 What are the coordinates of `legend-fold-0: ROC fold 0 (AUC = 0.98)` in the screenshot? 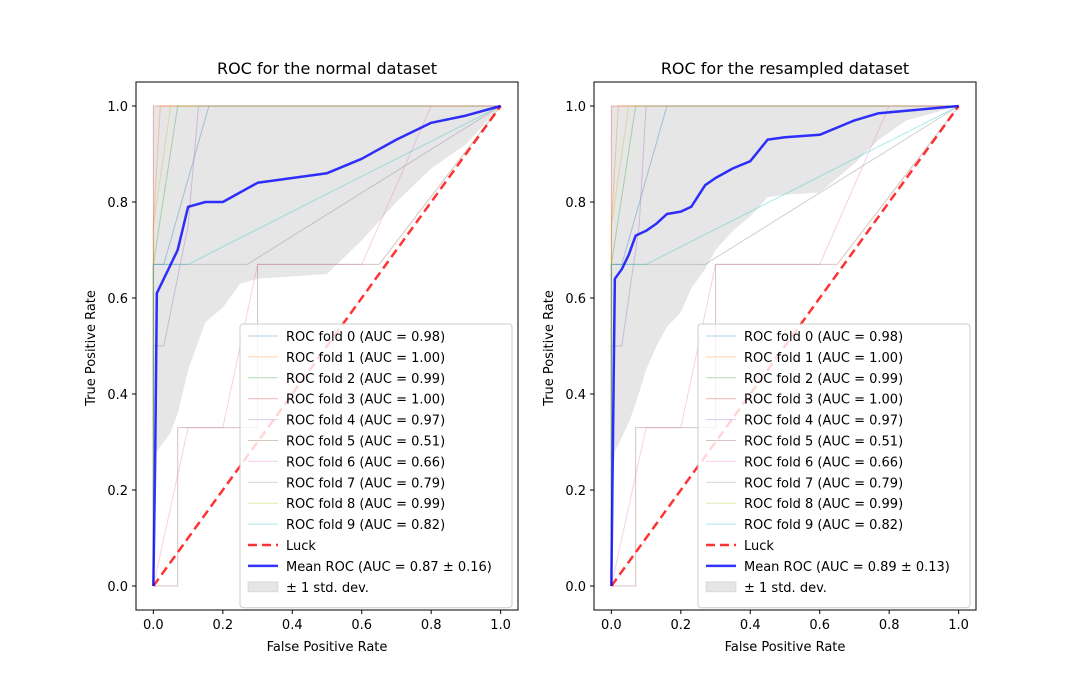 It's located at (804, 337).